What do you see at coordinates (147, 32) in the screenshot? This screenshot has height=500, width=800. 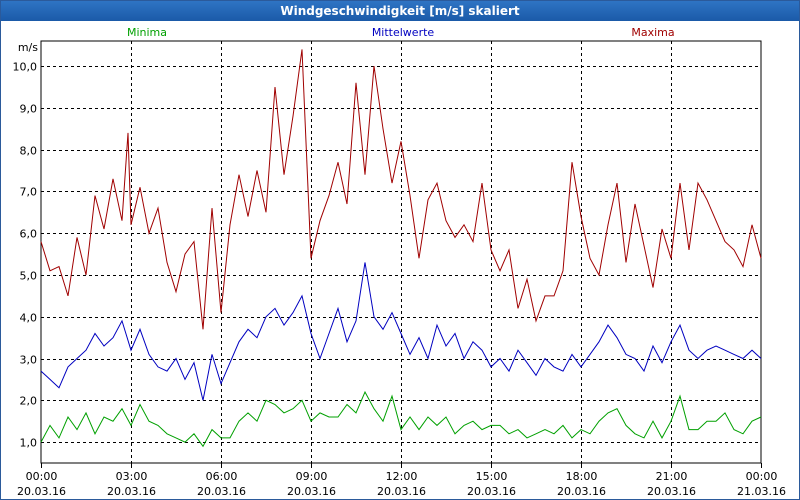 I see `legend-minima: Minima` at bounding box center [147, 32].